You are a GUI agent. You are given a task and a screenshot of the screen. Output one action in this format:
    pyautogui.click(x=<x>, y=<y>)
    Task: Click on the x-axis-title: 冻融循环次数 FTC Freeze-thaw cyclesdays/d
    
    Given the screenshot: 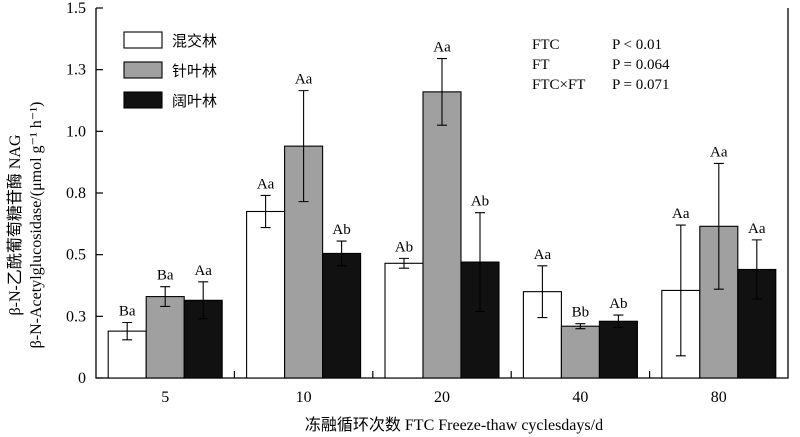 What is the action you would take?
    pyautogui.click(x=454, y=425)
    